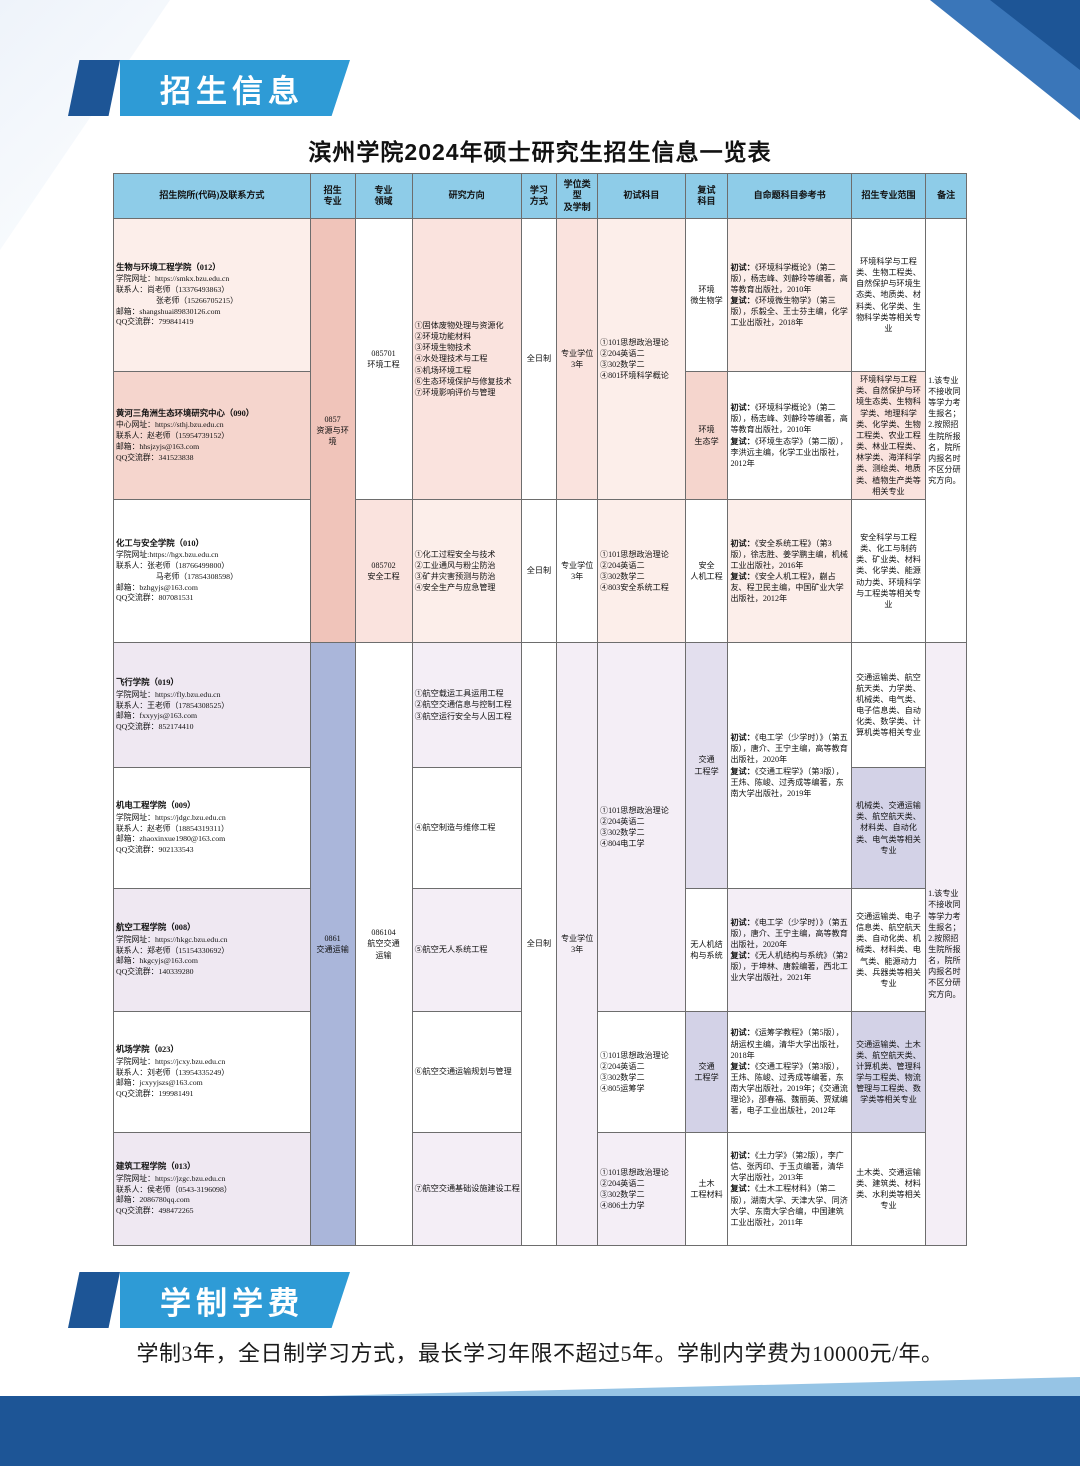 This screenshot has width=1080, height=1466. What do you see at coordinates (173, 279) in the screenshot?
I see `institute-website: 学院网址：https://smkx.bzu.edu.cn` at bounding box center [173, 279].